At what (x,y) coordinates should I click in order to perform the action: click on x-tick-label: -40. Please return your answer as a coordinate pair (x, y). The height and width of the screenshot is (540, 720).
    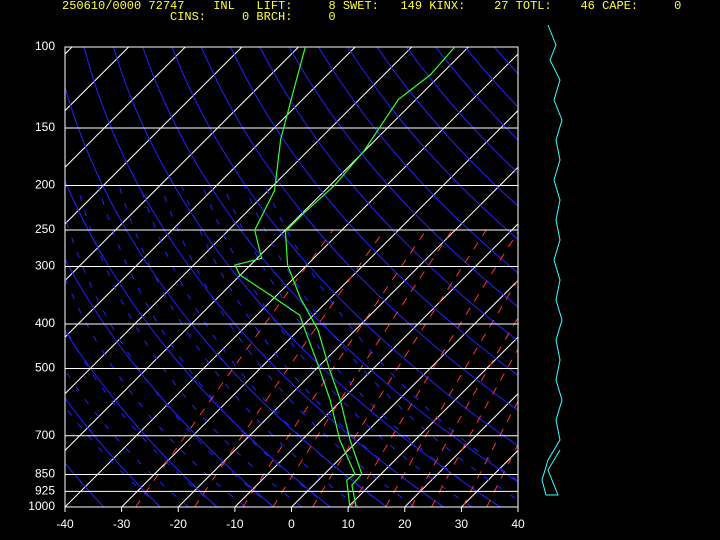
    Looking at the image, I should click on (65, 524).